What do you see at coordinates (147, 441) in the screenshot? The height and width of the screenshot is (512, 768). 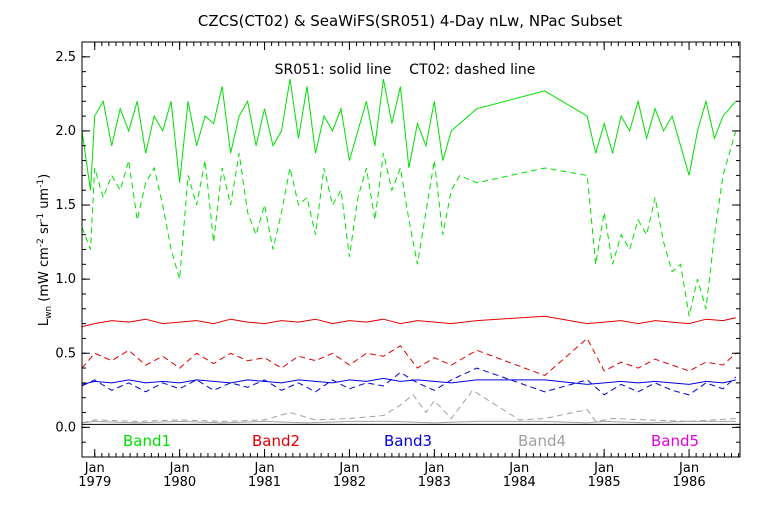 I see `legend-item-band1: Band1` at bounding box center [147, 441].